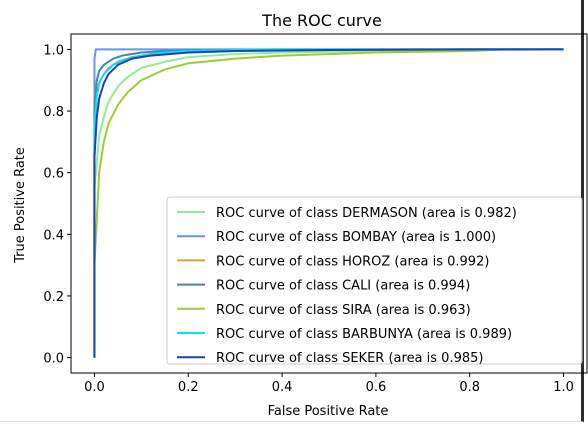  Describe the element at coordinates (282, 387) in the screenshot. I see `x-tick-label: 0.4` at that location.